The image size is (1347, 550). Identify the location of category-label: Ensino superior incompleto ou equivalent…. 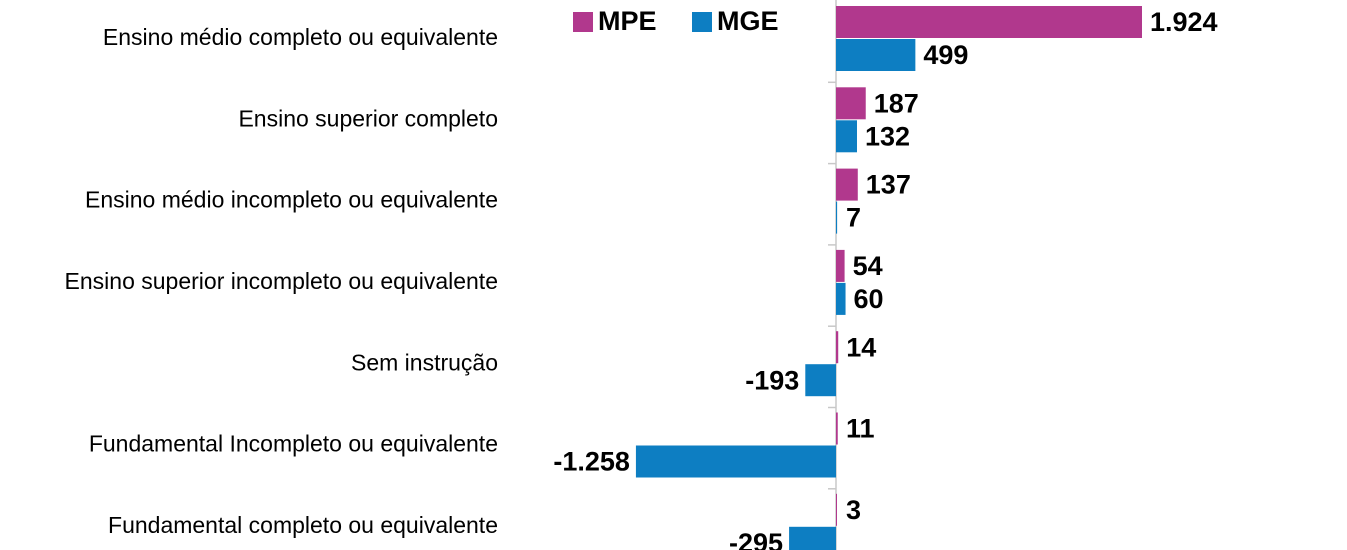
(281, 281).